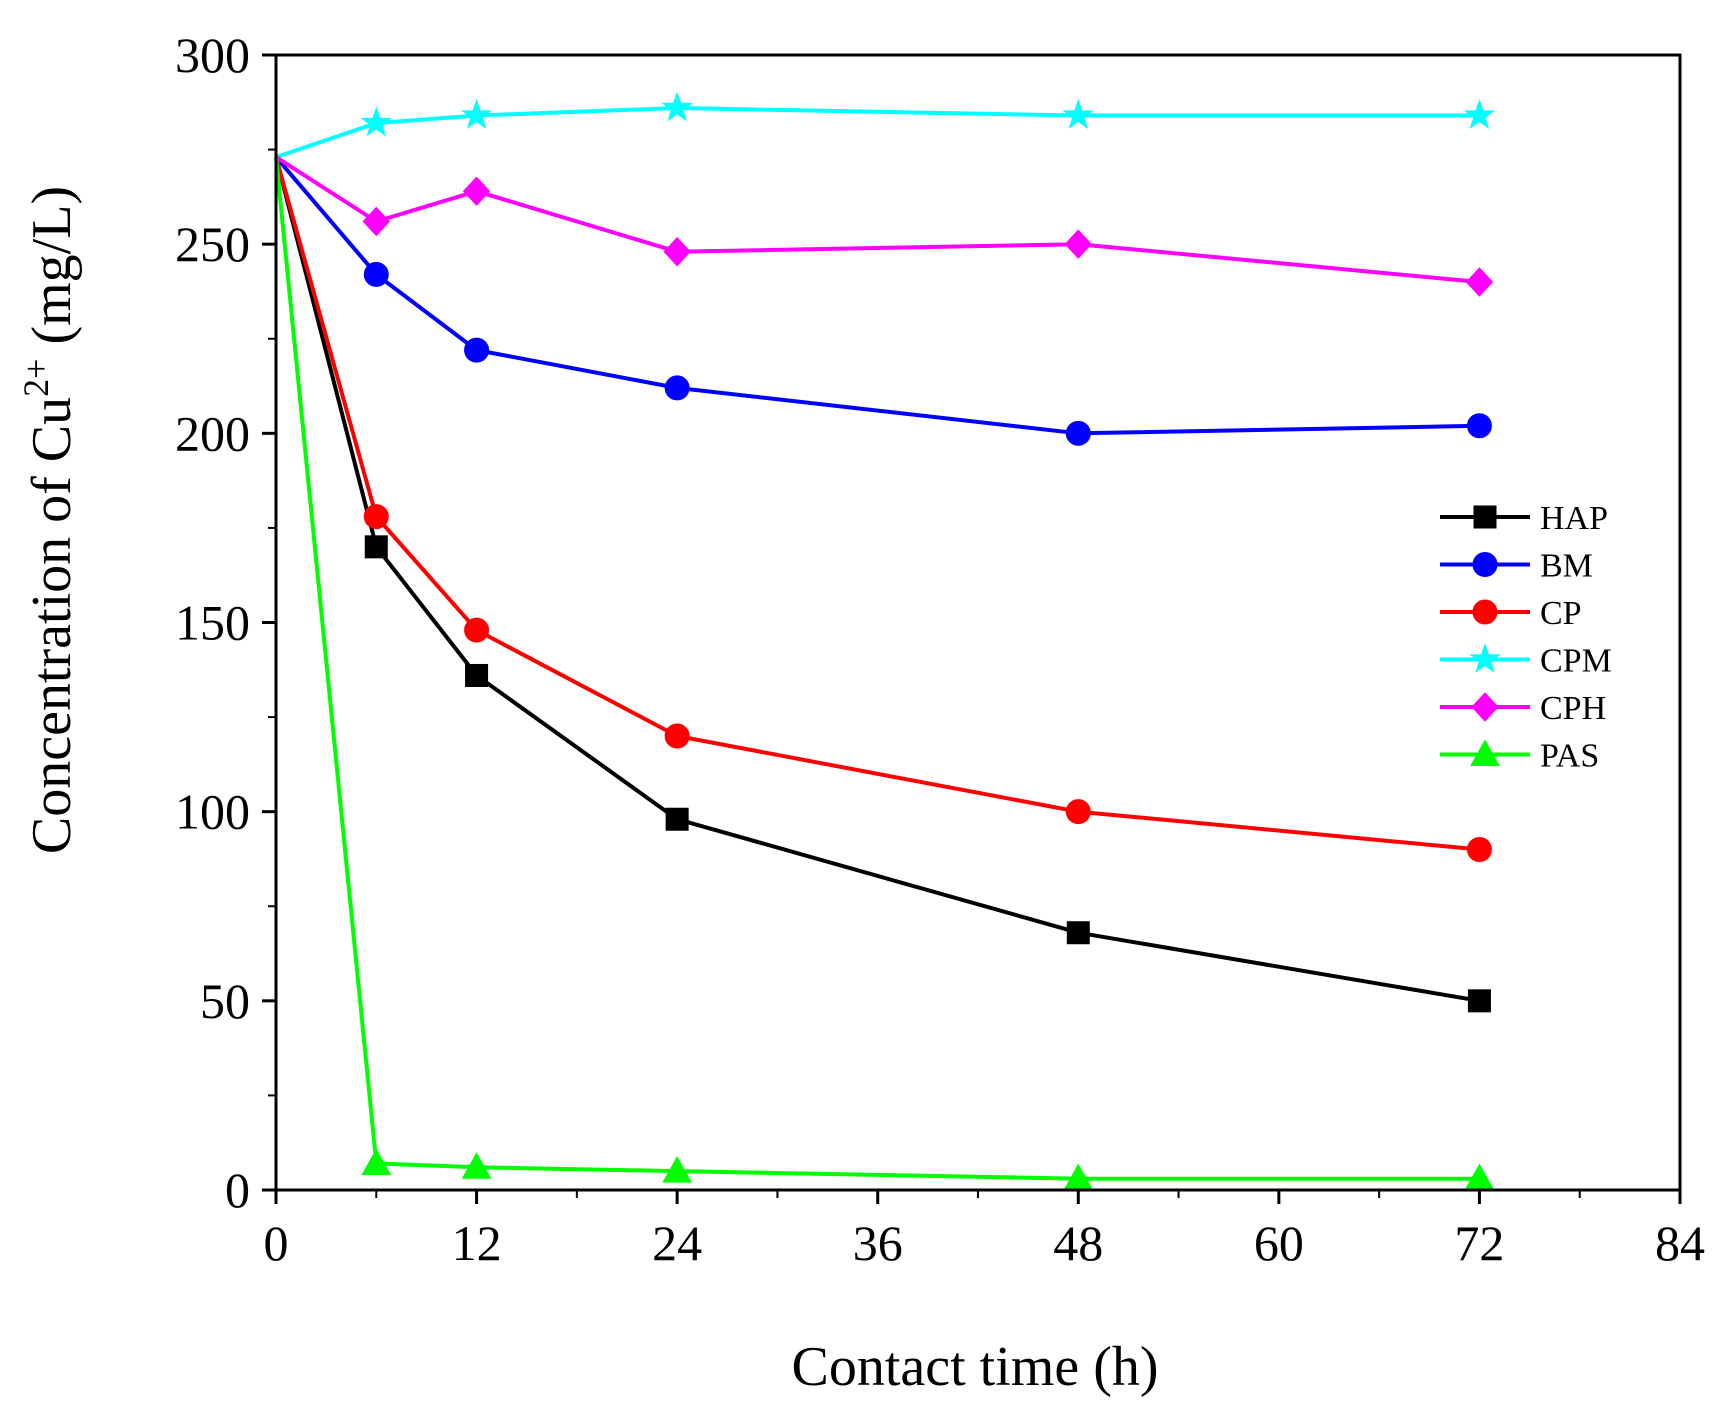 The width and height of the screenshot is (1724, 1407). I want to click on series-line-bm, so click(877, 295).